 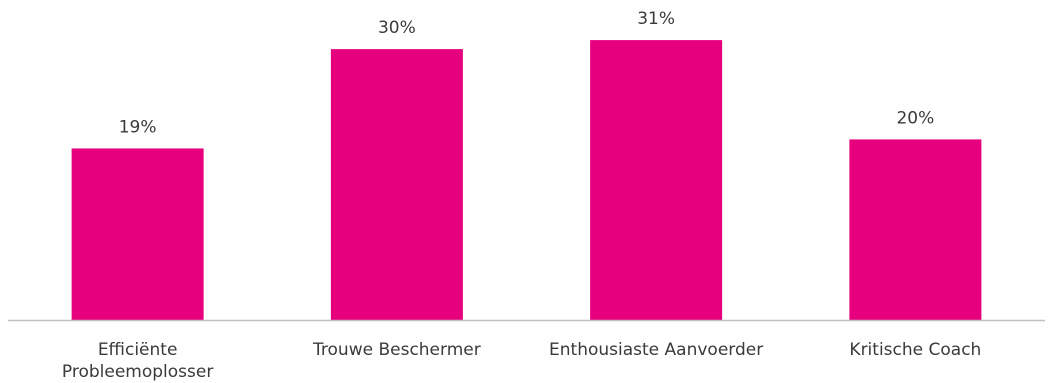 I want to click on category-label-3: Kritische Coach, so click(x=915, y=350).